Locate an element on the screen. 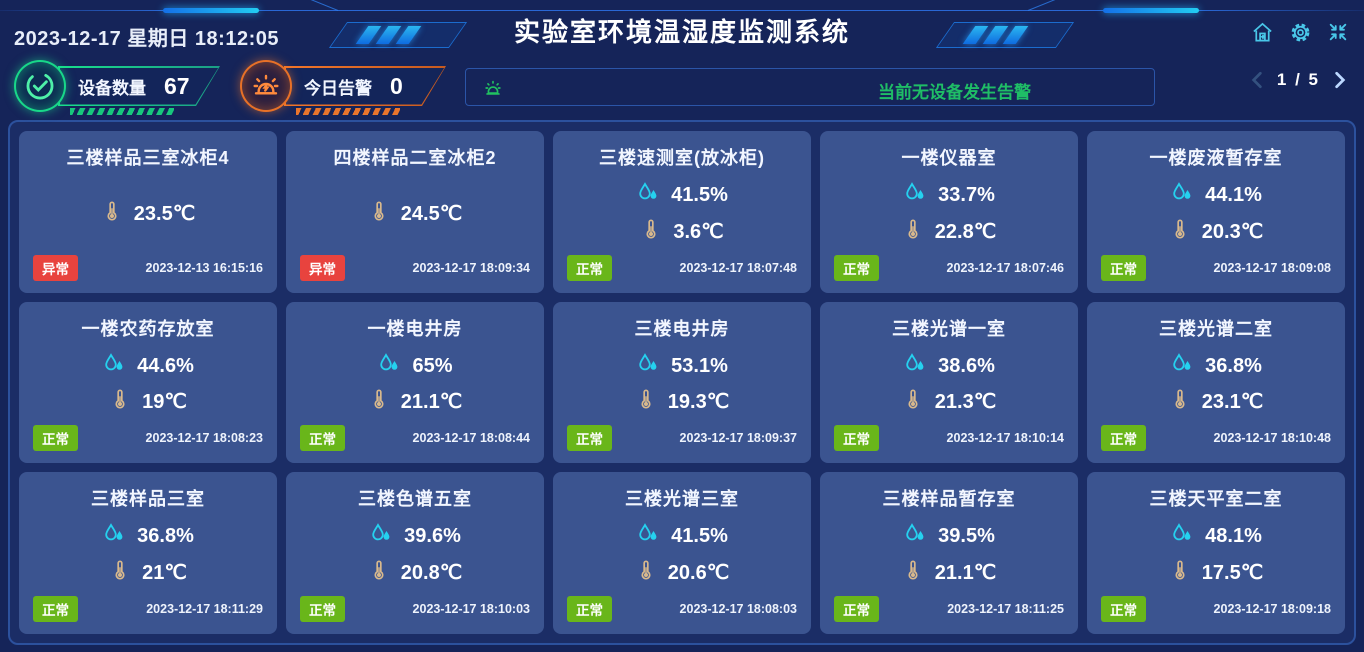 Image resolution: width=1364 pixels, height=652 pixels. card-footer: 正常 2023-12-17 18:09:18 is located at coordinates (1216, 615).